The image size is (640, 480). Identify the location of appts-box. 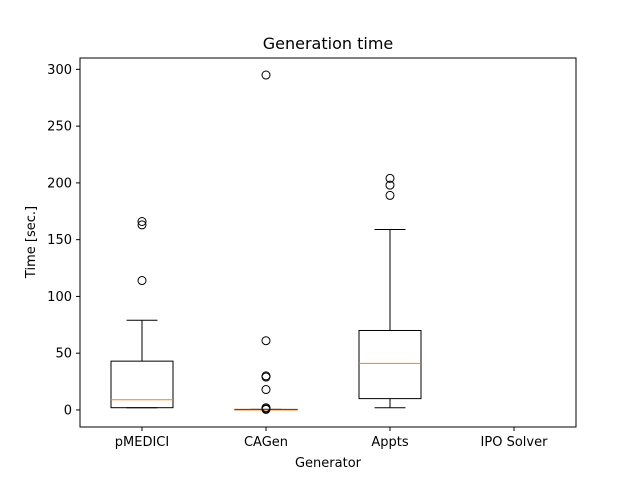
(390, 364).